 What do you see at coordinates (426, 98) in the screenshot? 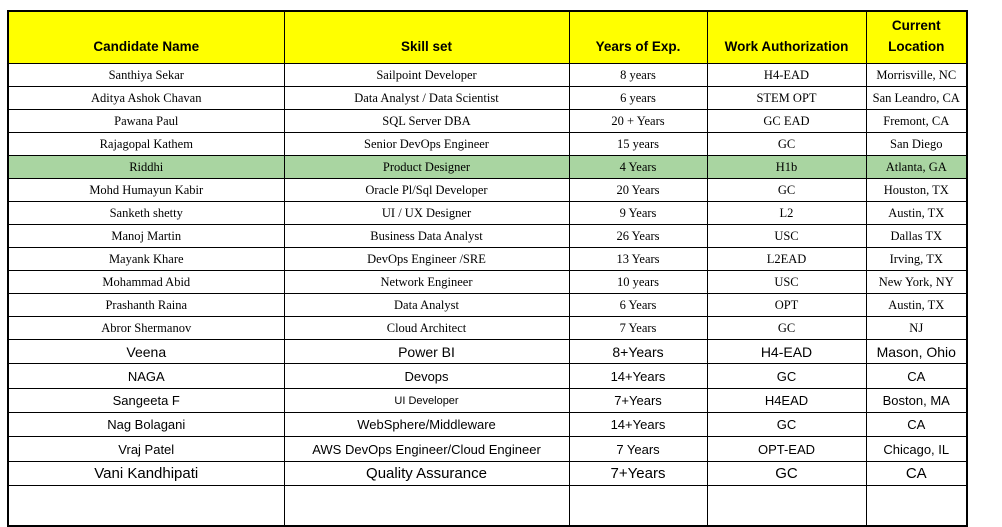
I see `cell-skill: Data Analyst / Data Scientist` at bounding box center [426, 98].